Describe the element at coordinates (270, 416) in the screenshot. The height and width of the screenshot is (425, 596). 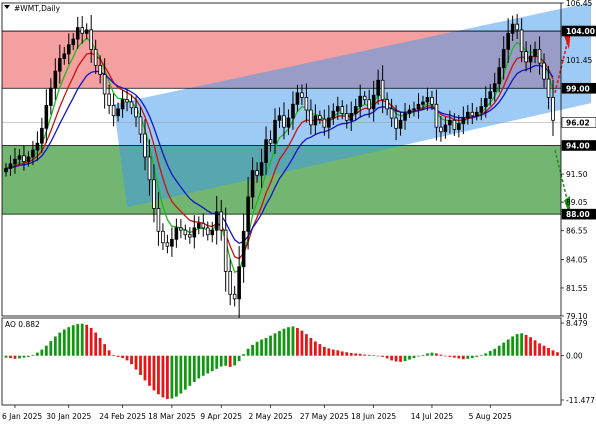
I see `x-tick-label: 2 May 2025` at that location.